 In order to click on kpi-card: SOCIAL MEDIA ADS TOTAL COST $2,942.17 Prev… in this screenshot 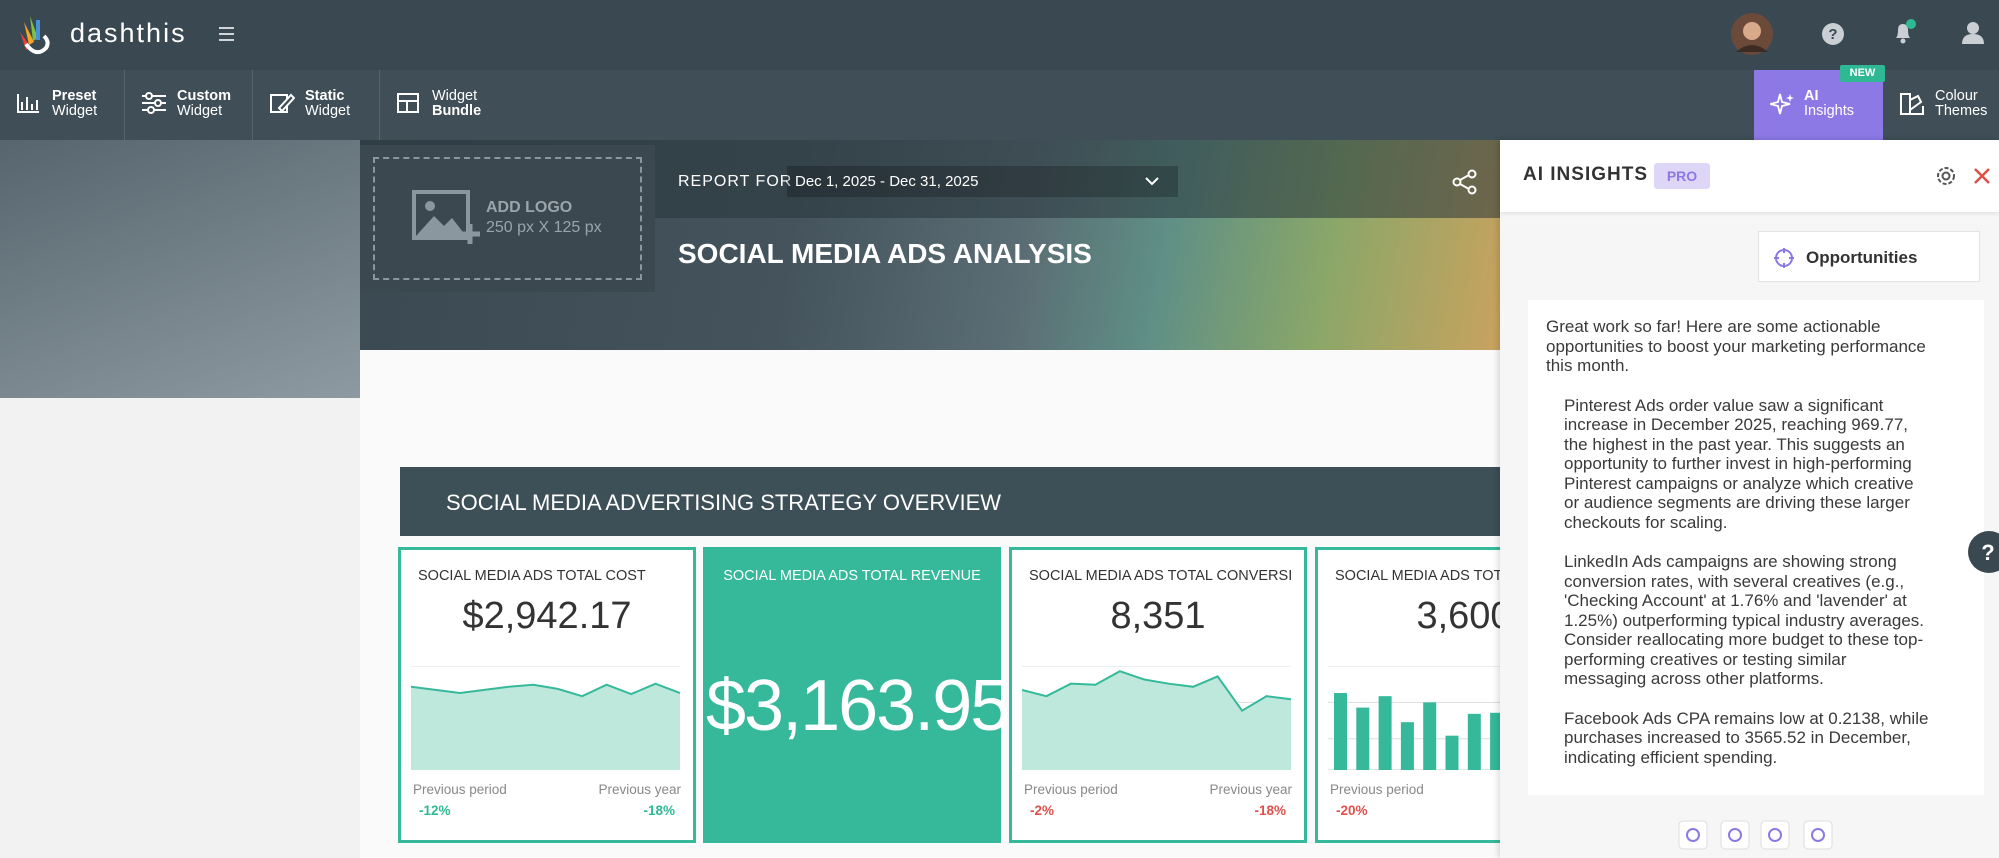, I will do `click(547, 695)`.